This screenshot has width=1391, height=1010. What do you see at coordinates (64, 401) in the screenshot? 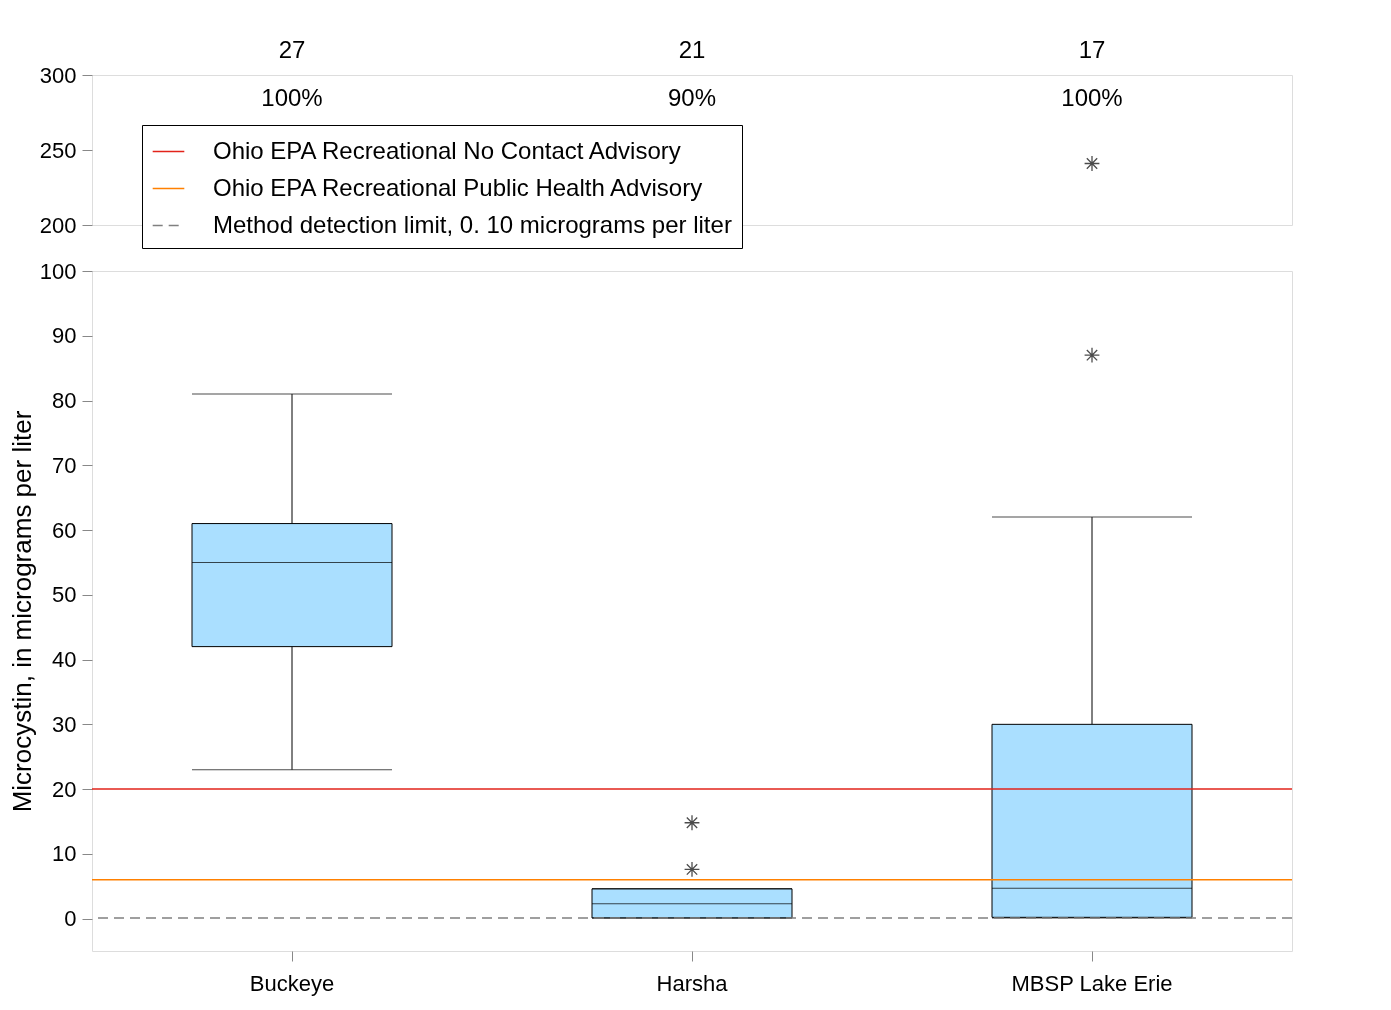
I see `y-tick-label: 80` at bounding box center [64, 401].